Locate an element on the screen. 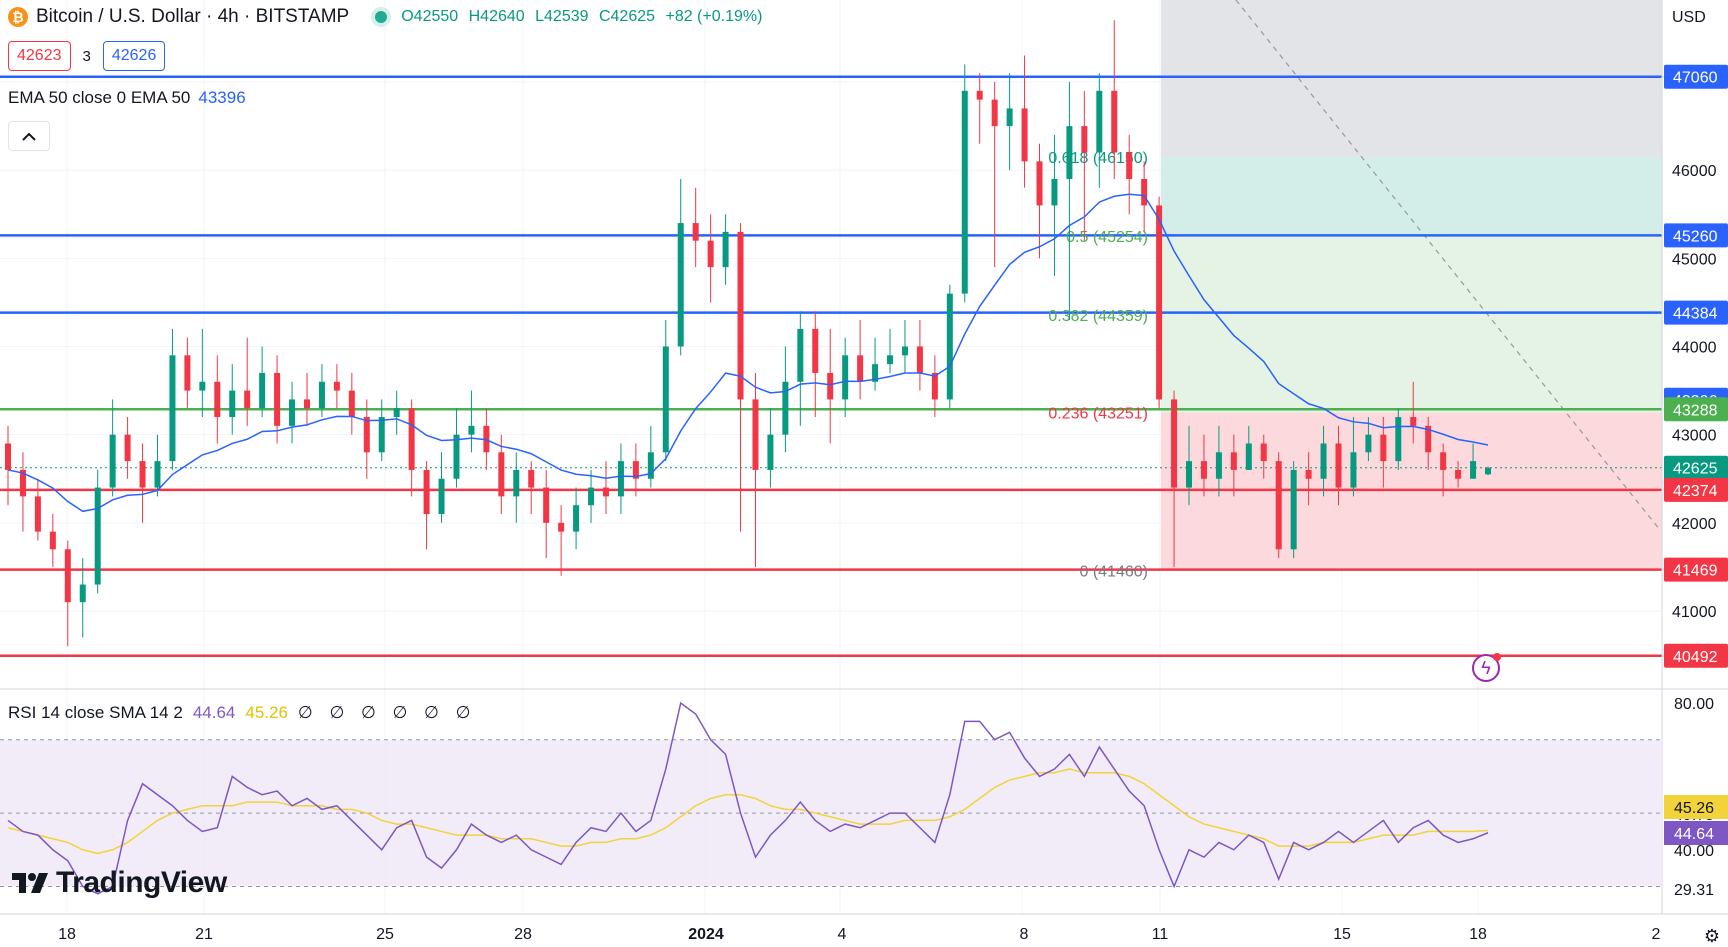  fib-level-label: 0.5 (45254) is located at coordinates (1107, 237).